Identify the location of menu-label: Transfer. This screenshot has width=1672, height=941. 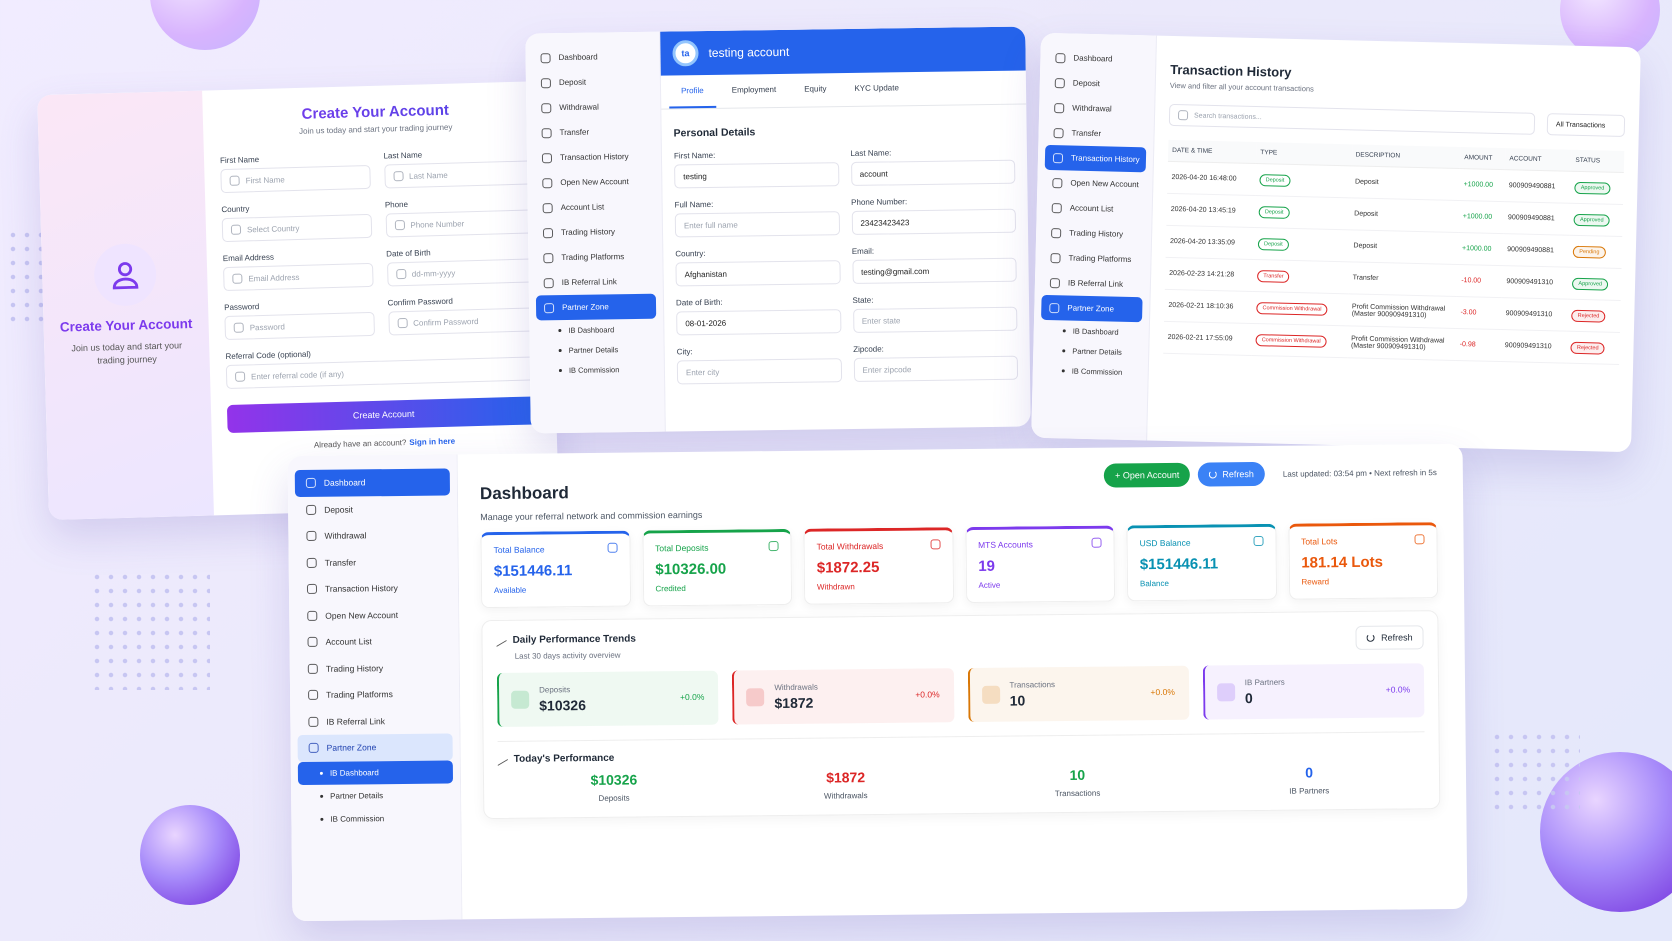
(1086, 133).